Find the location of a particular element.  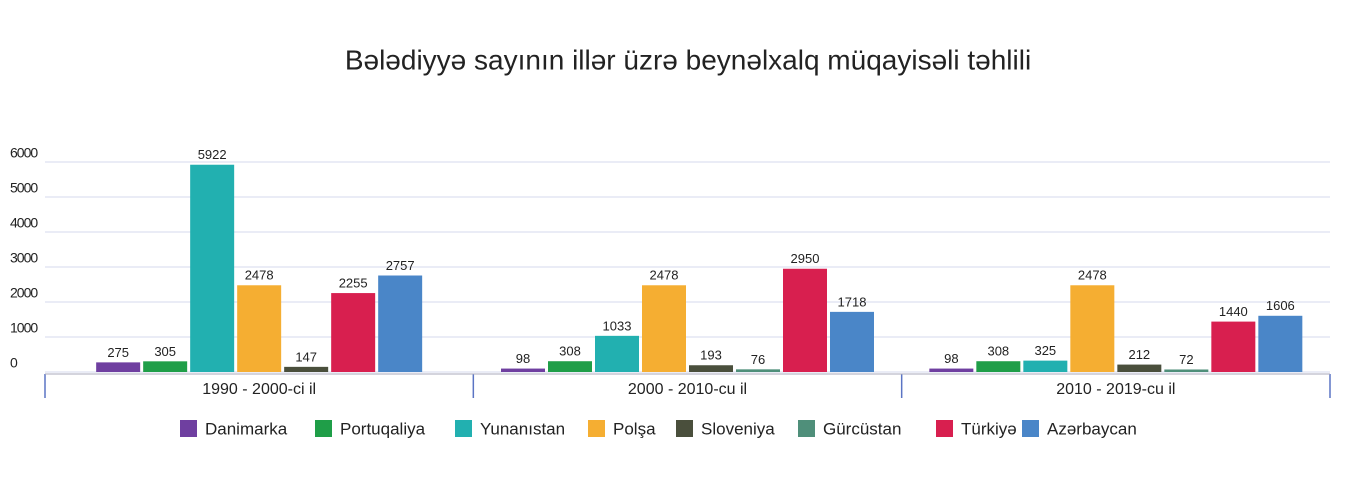

legend-label: Polşa is located at coordinates (634, 428).